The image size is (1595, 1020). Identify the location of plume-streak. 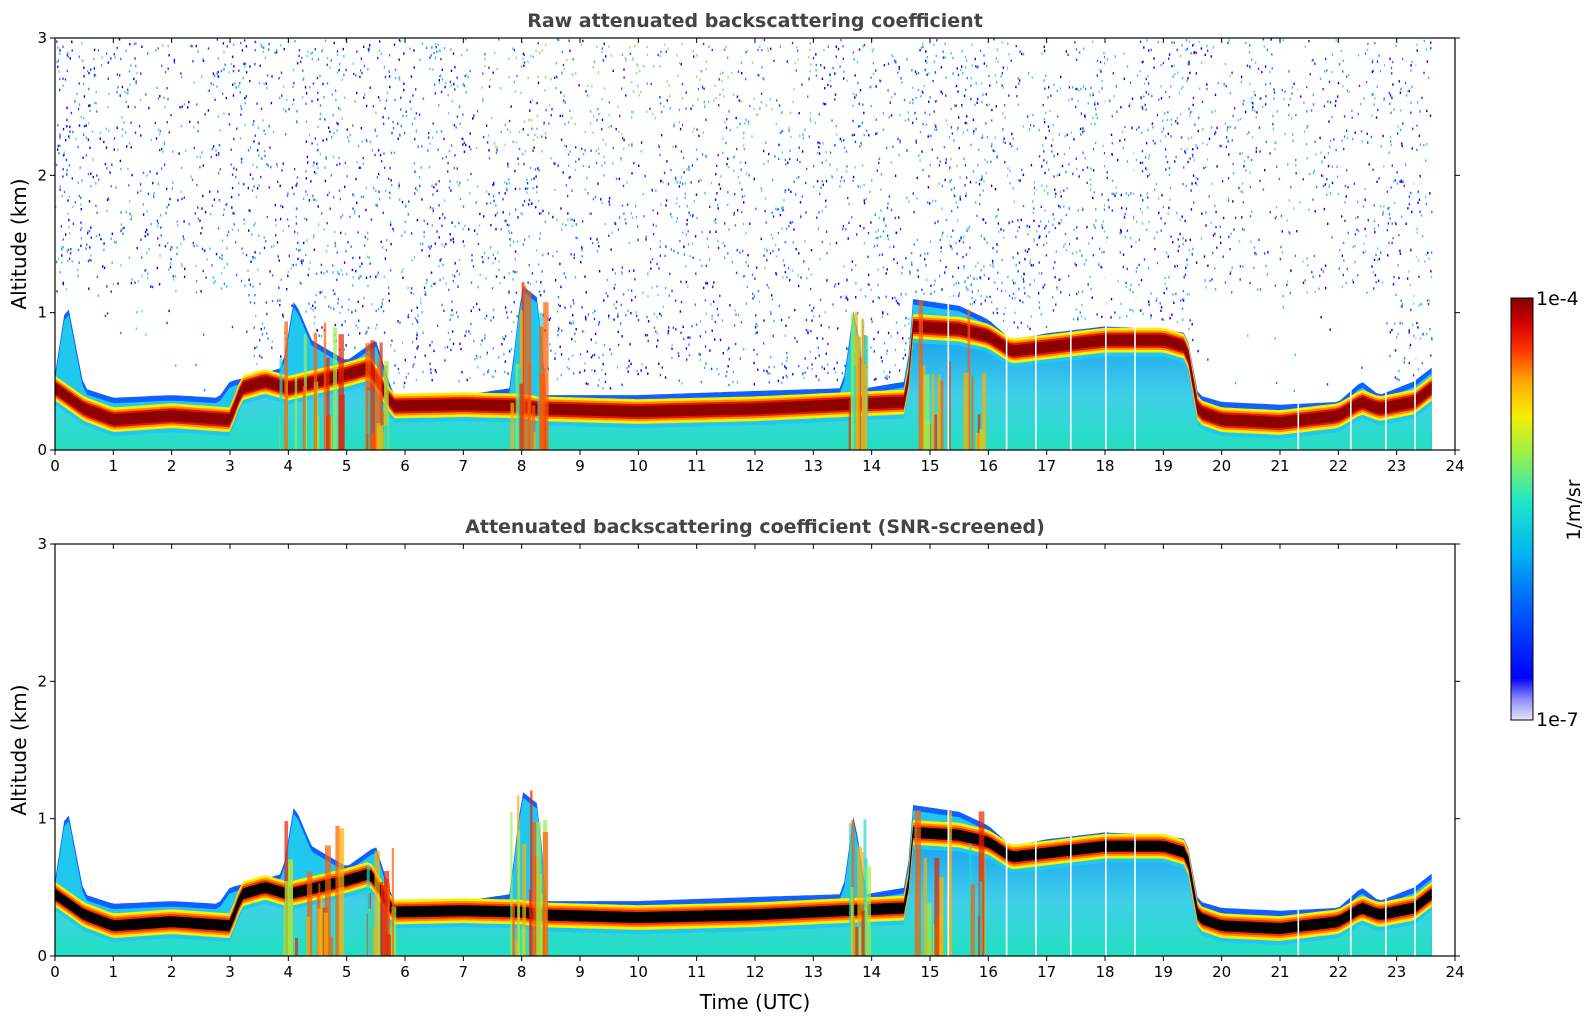
(376, 409).